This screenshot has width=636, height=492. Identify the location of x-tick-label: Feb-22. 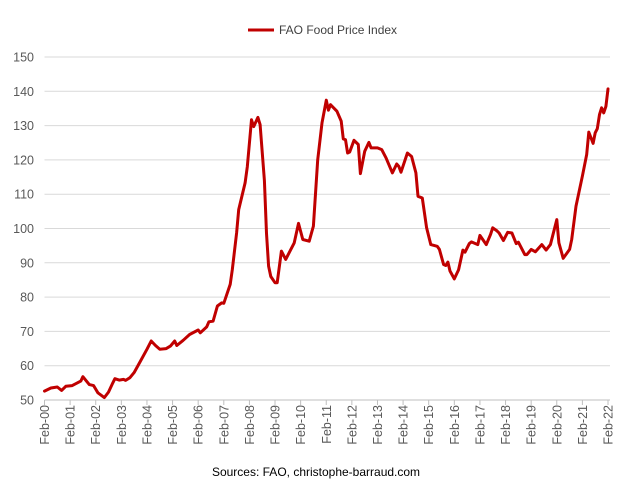
(609, 425).